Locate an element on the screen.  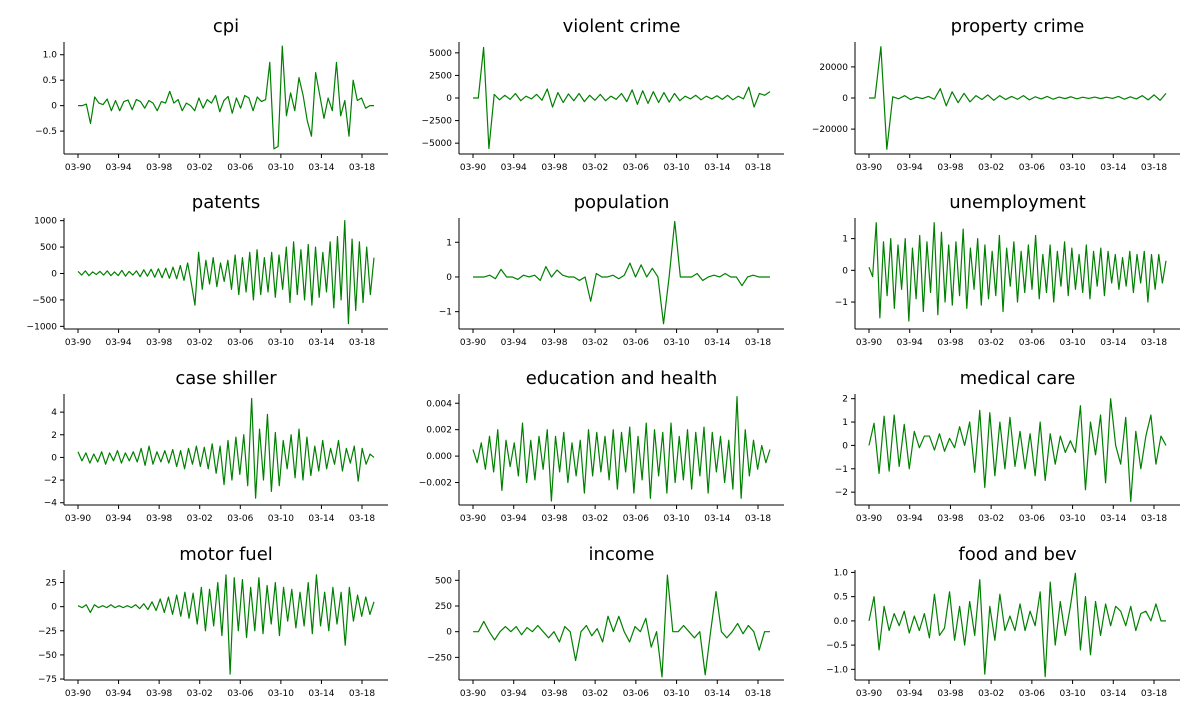
y-tick-label: −2500 is located at coordinates (437, 122).